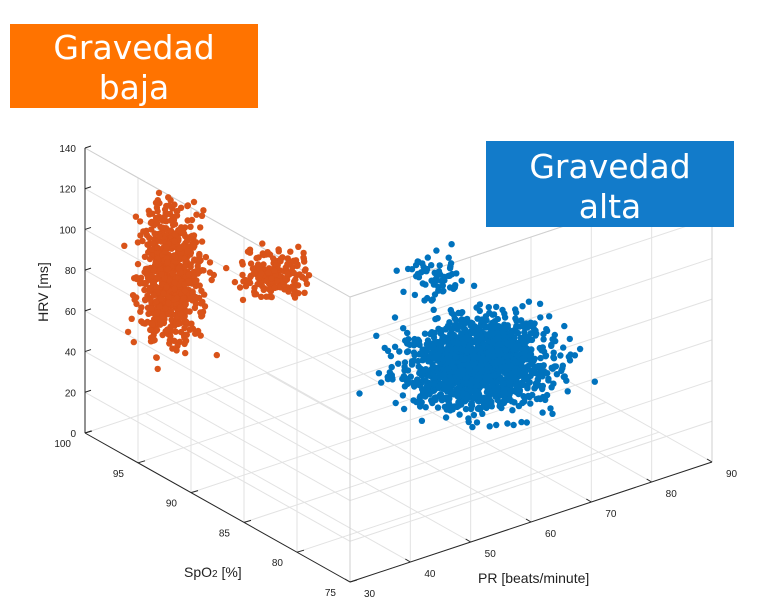  What do you see at coordinates (71, 393) in the screenshot?
I see `z-tick-label: 20` at bounding box center [71, 393].